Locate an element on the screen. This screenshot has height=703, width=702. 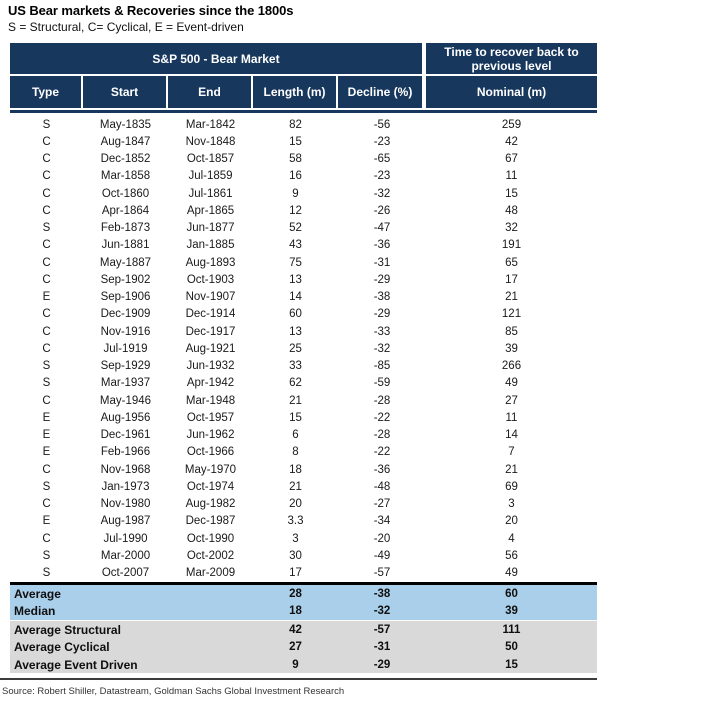
cell-start: Mar-2000 is located at coordinates (125, 555).